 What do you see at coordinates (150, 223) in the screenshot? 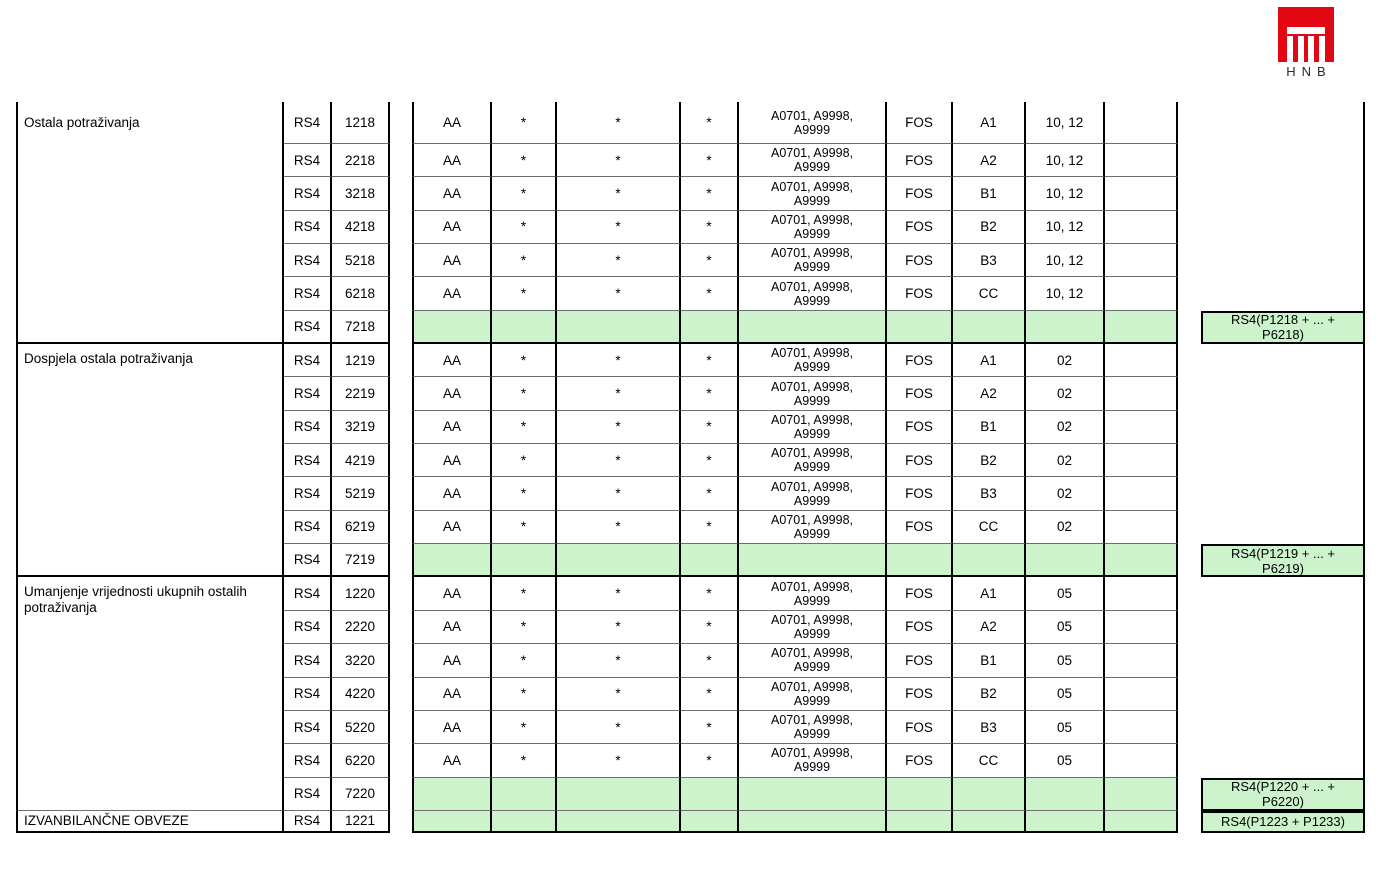
I see `label-cell: Ostala potraživanja` at bounding box center [150, 223].